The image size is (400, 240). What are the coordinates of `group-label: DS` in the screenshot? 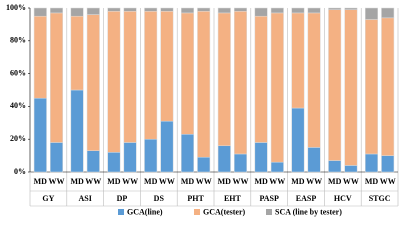 It's located at (159, 198).